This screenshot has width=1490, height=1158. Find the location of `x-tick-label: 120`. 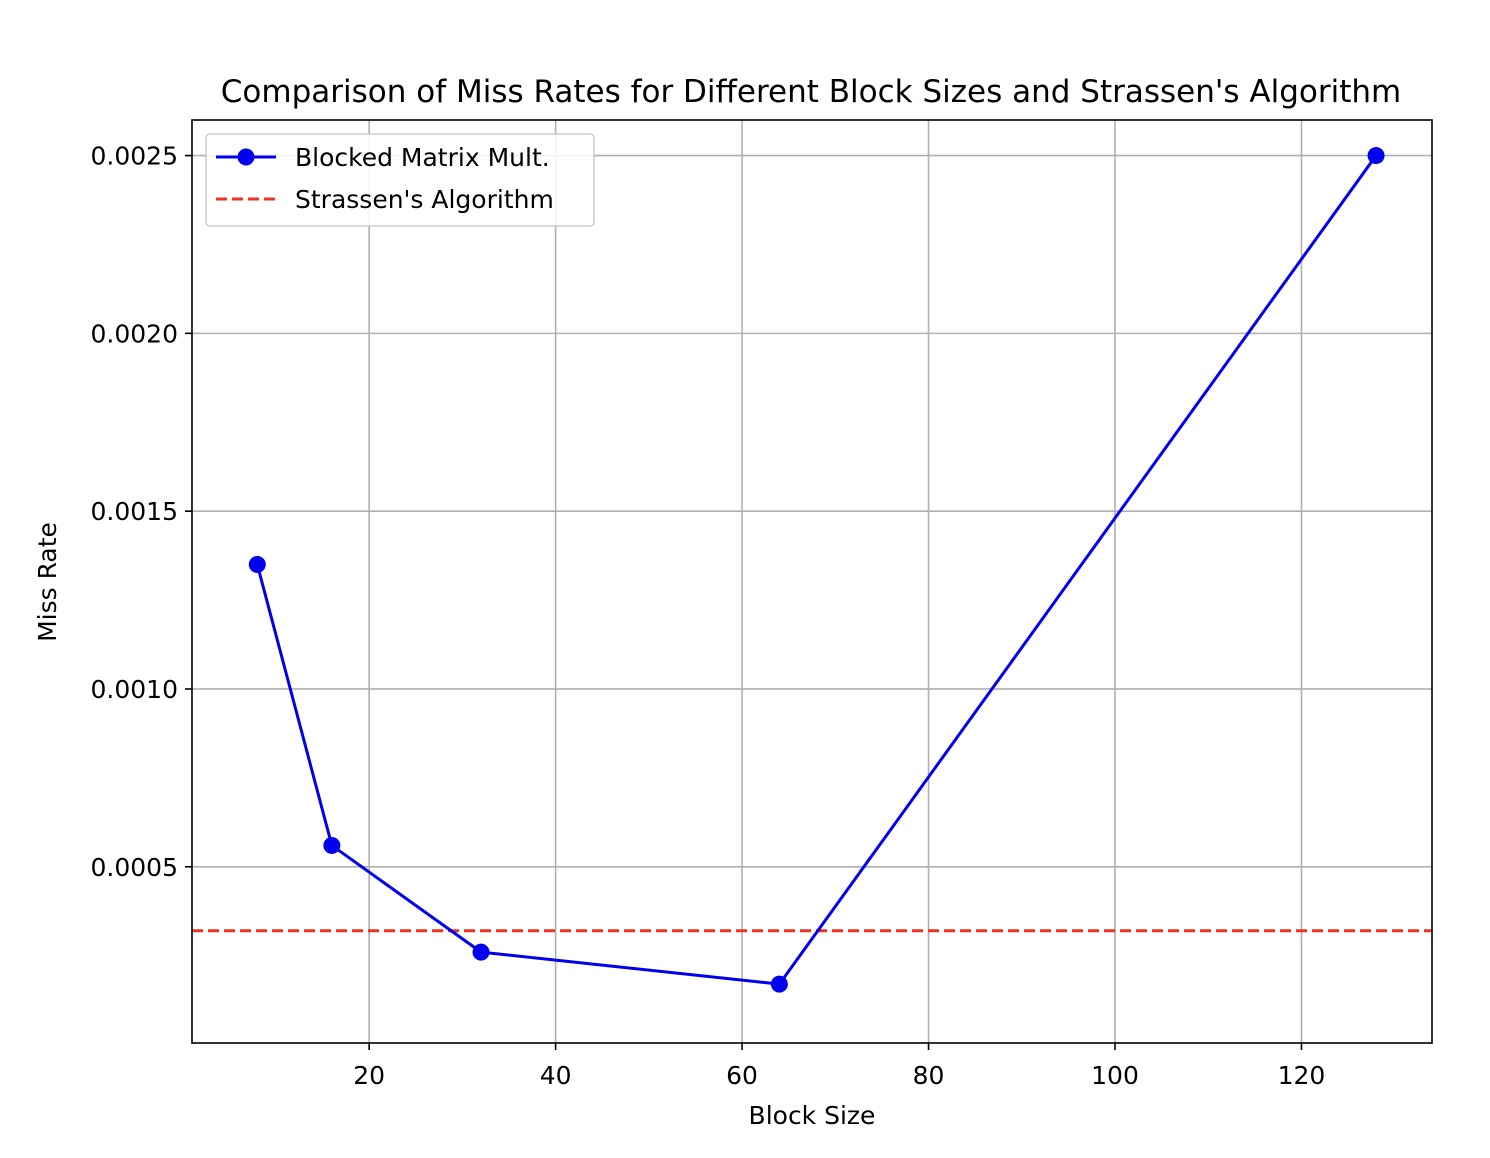

x-tick-label: 120 is located at coordinates (1302, 1075).